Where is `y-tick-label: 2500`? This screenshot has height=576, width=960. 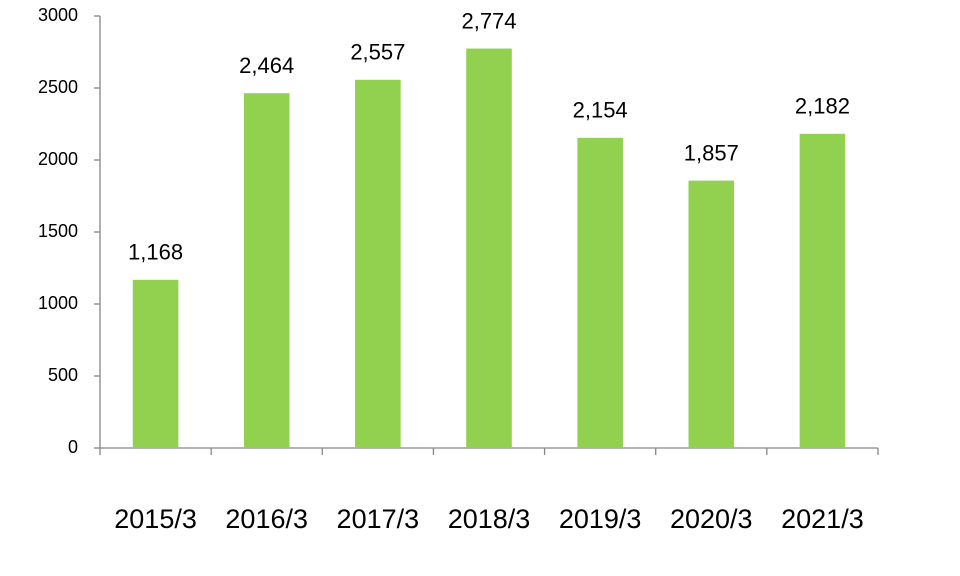
y-tick-label: 2500 is located at coordinates (58, 87).